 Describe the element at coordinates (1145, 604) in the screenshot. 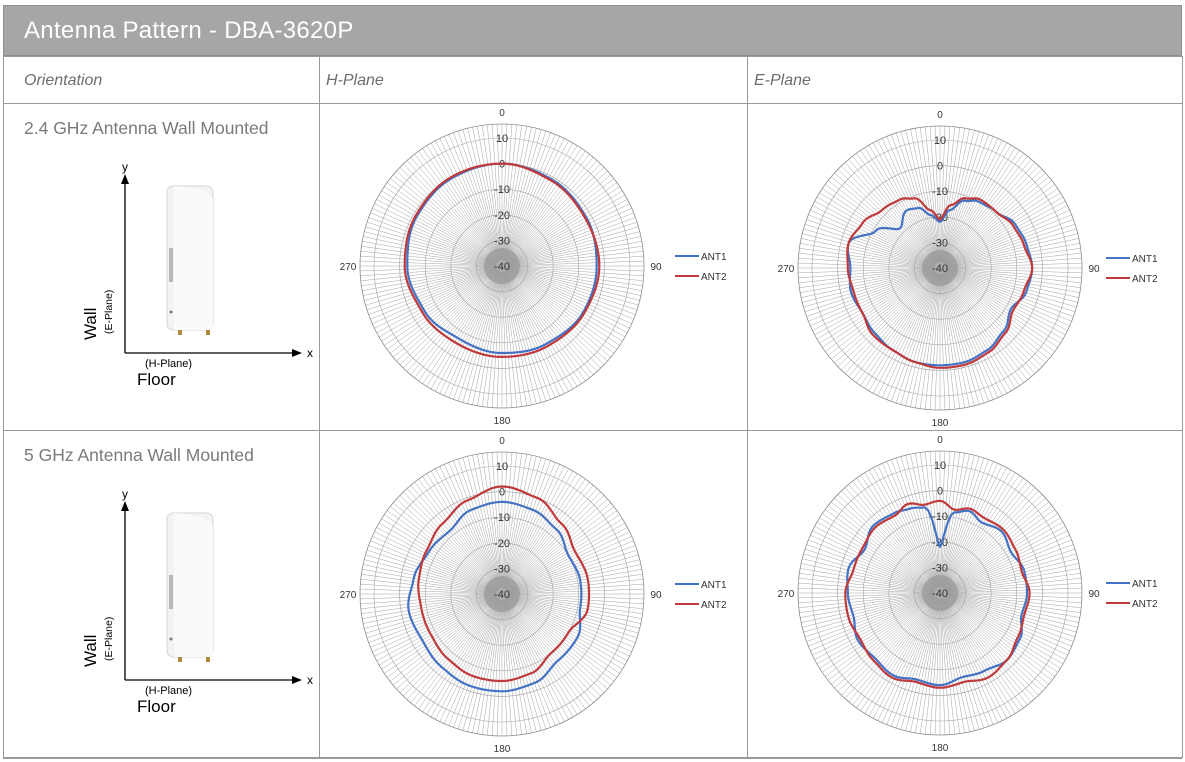

I see `legend-label-ant2: ANT2` at that location.